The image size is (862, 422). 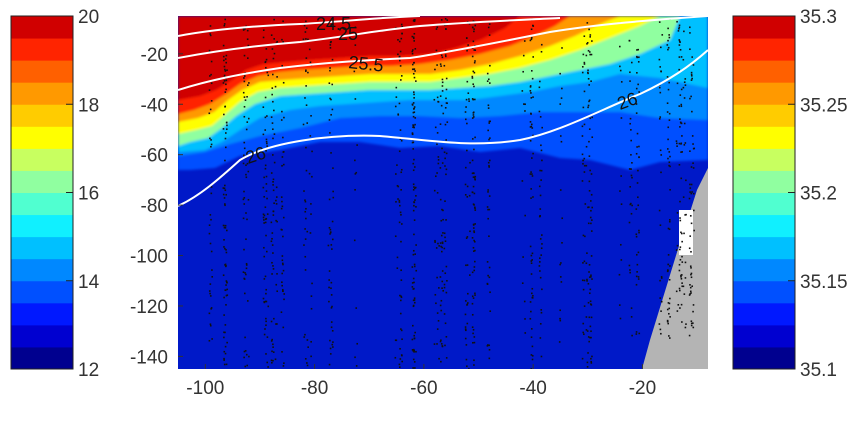 I want to click on colorbar-tick-label: 35.3, so click(x=818, y=17).